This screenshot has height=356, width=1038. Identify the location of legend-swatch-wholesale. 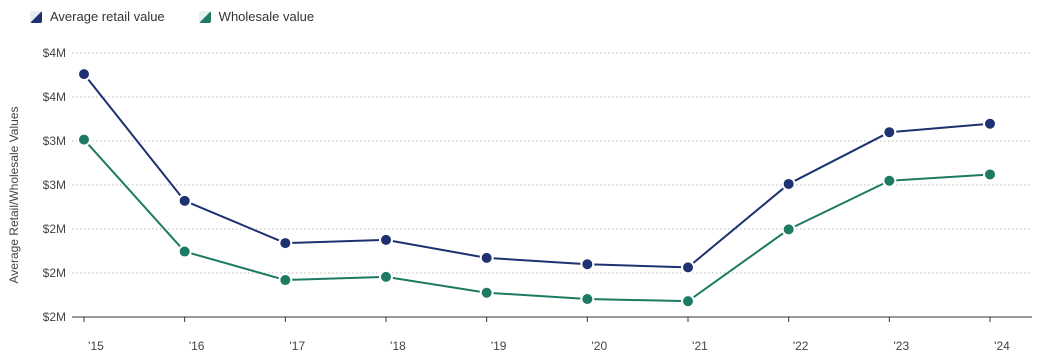
(204, 16).